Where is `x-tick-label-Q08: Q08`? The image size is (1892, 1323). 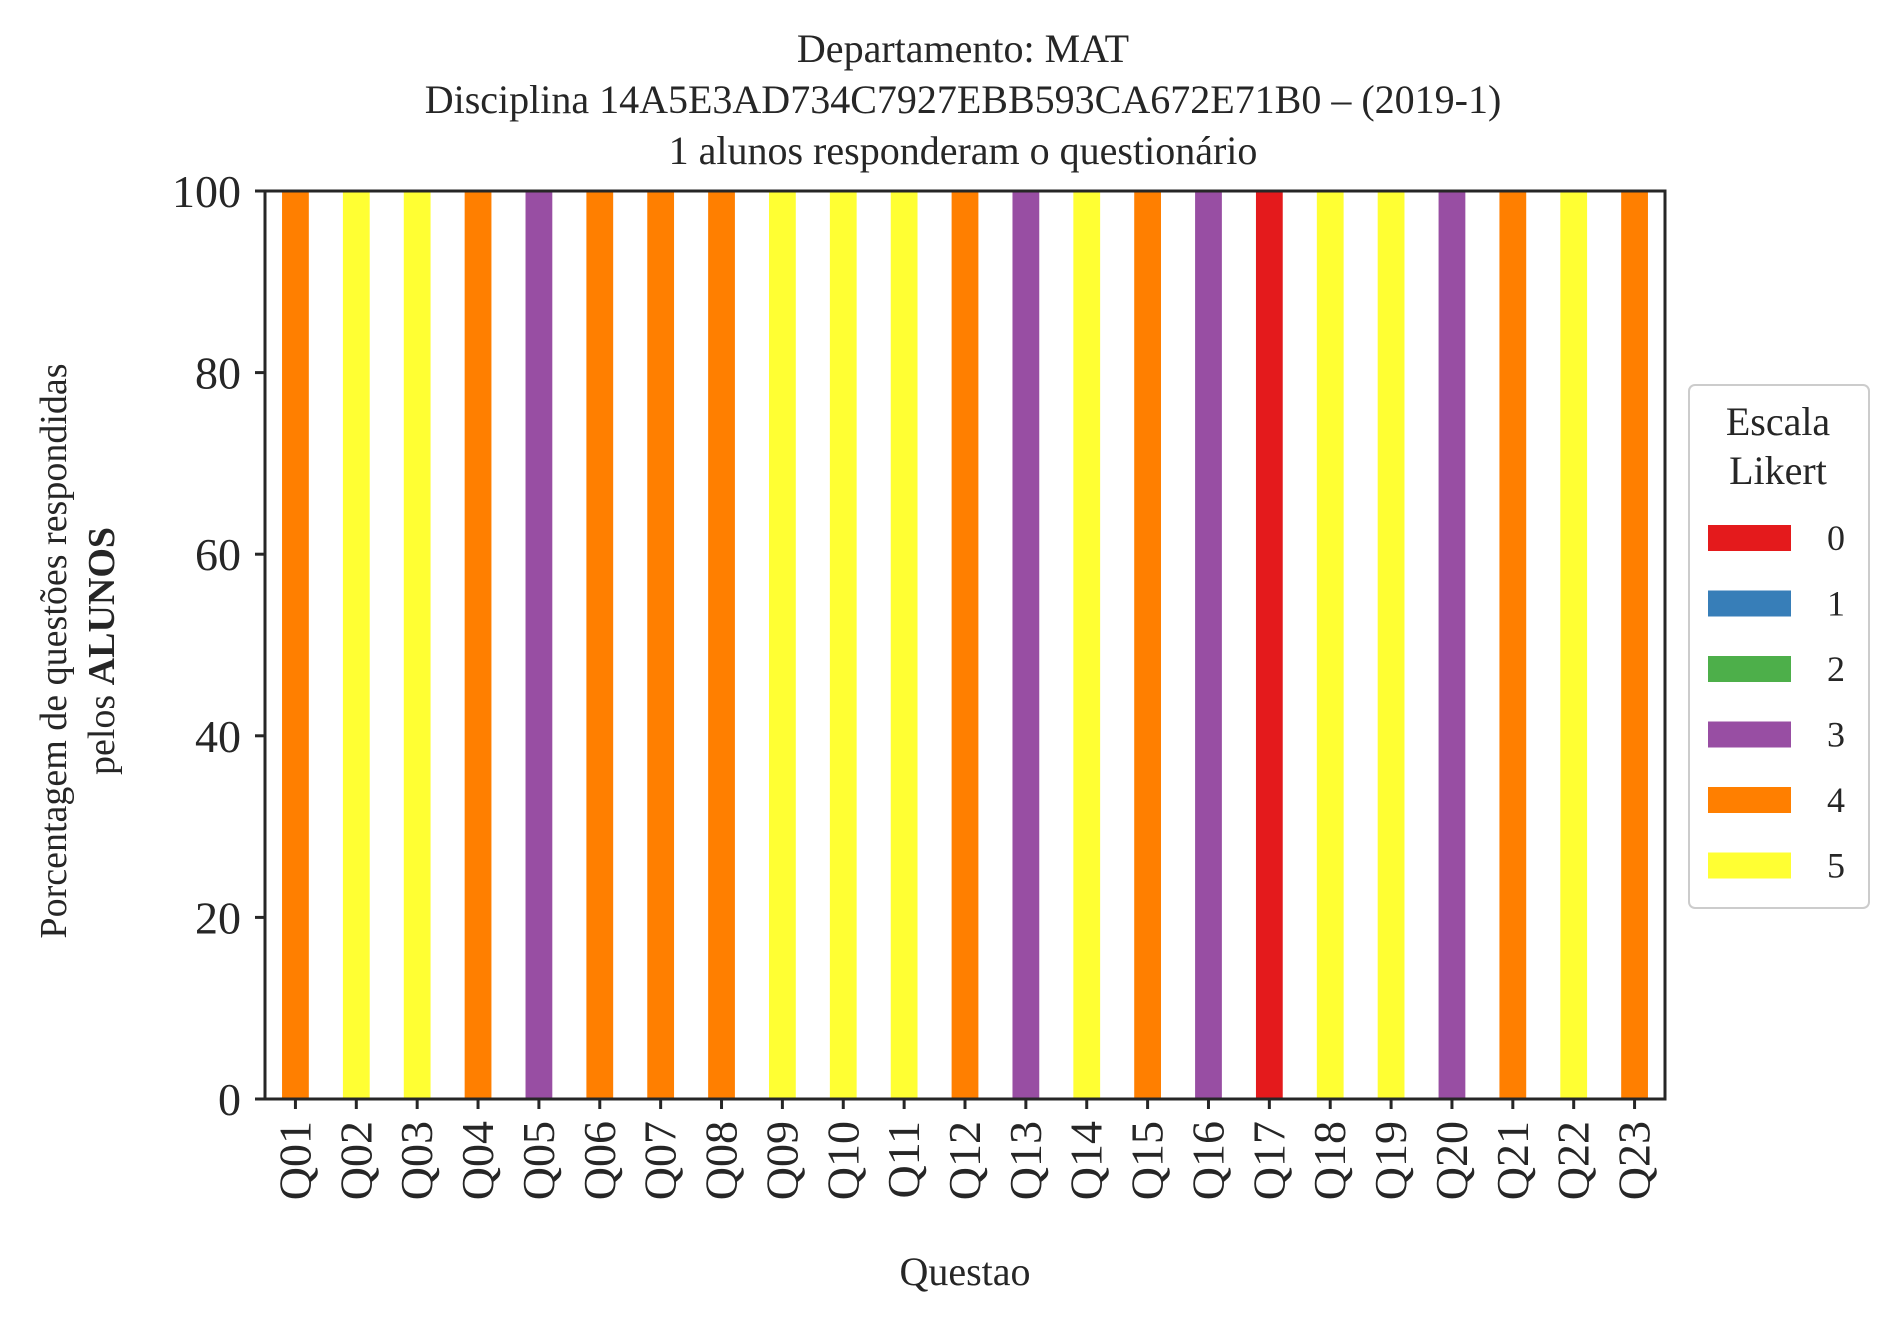 x-tick-label-Q08: Q08 is located at coordinates (721, 1160).